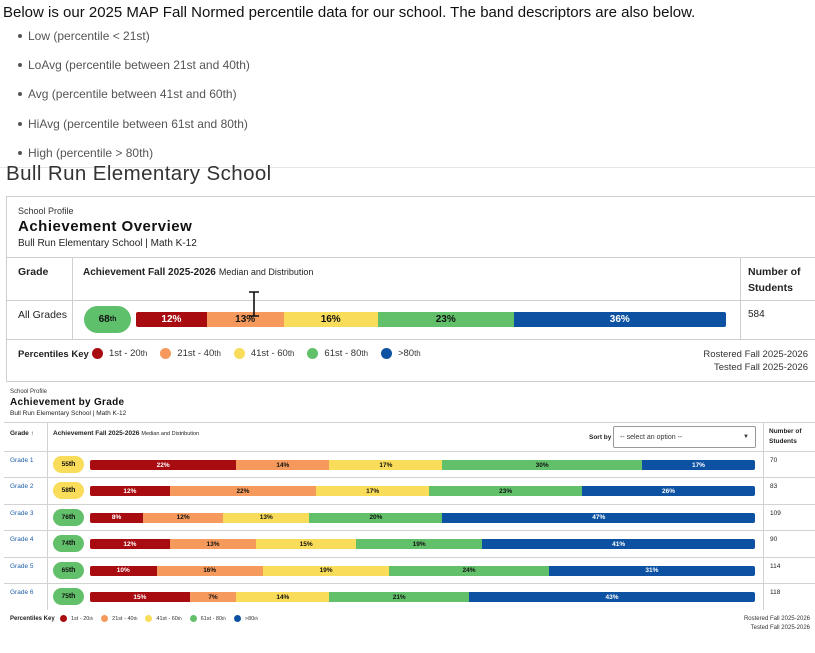 Image resolution: width=815 pixels, height=653 pixels. Describe the element at coordinates (22, 540) in the screenshot. I see `grade-link: Grade 4` at that location.